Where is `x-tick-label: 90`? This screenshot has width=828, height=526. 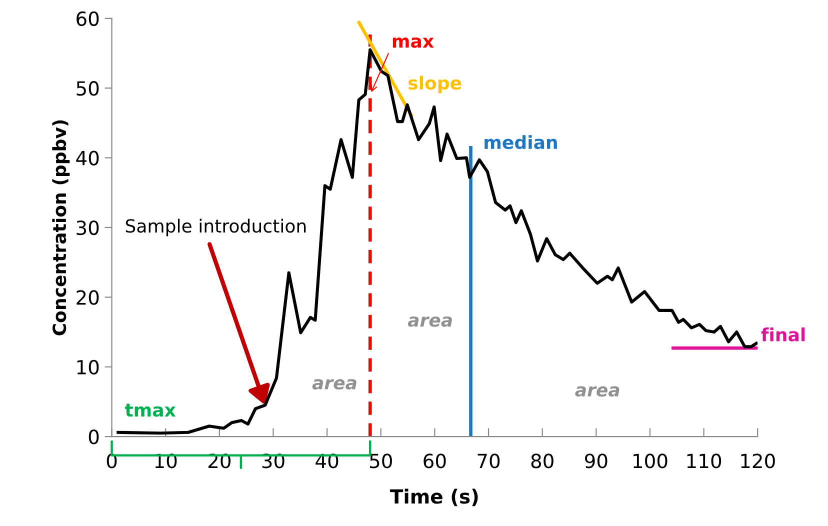
x-tick-label: 90 is located at coordinates (596, 461).